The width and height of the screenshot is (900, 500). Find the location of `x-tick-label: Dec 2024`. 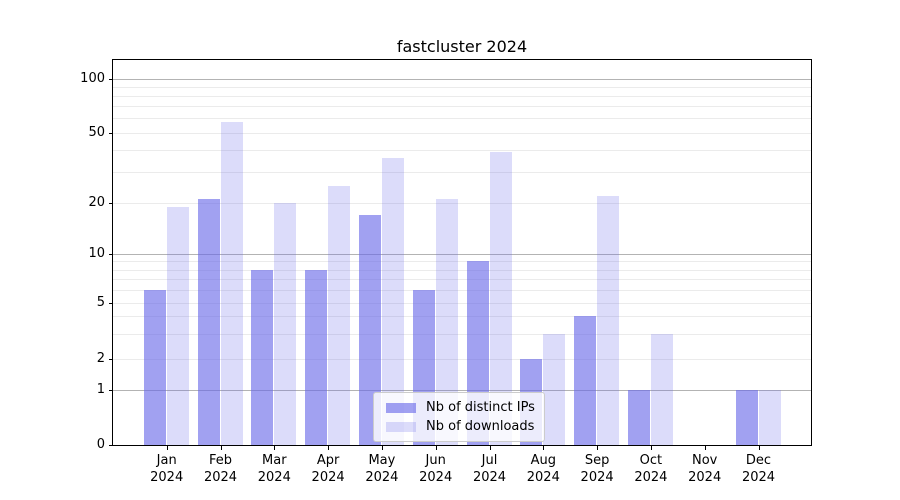

x-tick-label: Dec 2024 is located at coordinates (758, 469).